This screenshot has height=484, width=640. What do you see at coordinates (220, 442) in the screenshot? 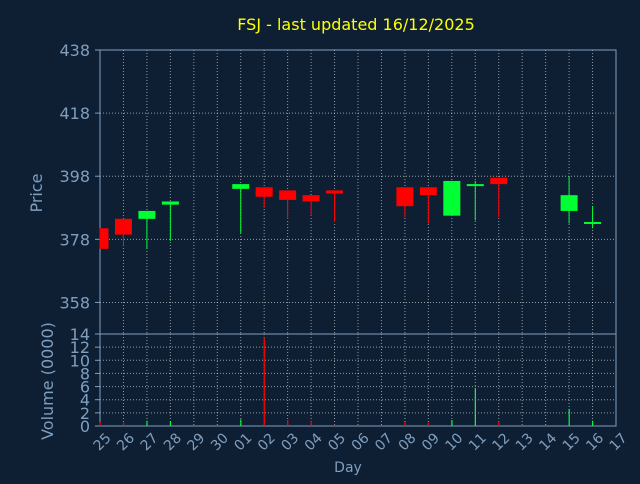
I see `x-tick-label: 30` at bounding box center [220, 442].